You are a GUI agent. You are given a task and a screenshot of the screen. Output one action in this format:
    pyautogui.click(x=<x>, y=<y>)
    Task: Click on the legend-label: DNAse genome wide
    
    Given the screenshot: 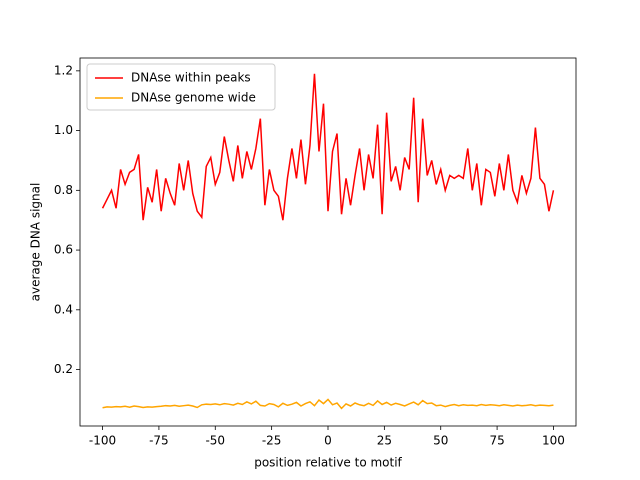 What is the action you would take?
    pyautogui.click(x=193, y=98)
    